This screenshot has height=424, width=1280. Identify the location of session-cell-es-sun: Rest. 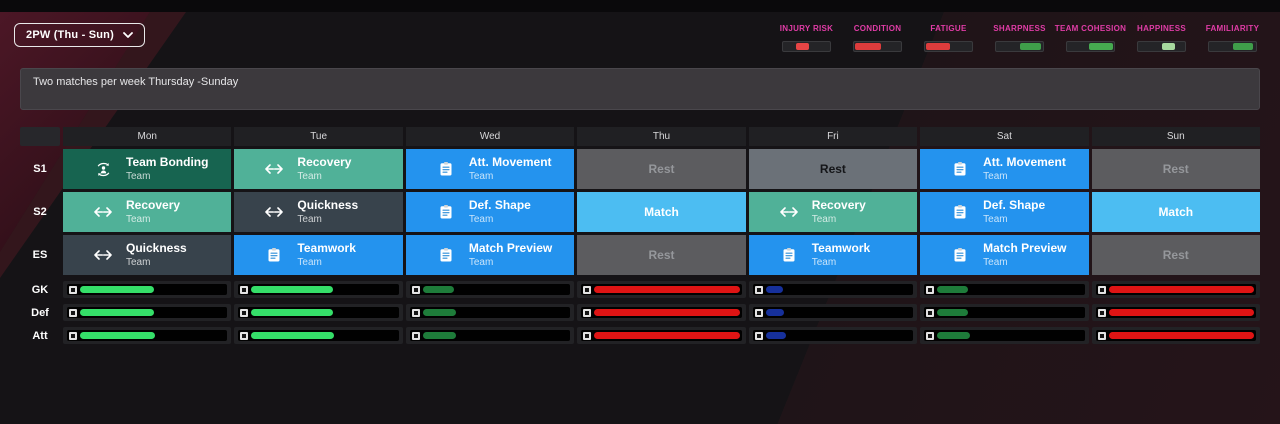
(1175, 255).